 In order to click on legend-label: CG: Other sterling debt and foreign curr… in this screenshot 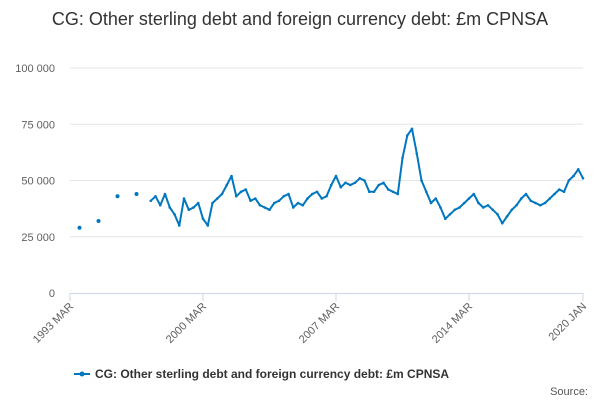, I will do `click(272, 374)`.